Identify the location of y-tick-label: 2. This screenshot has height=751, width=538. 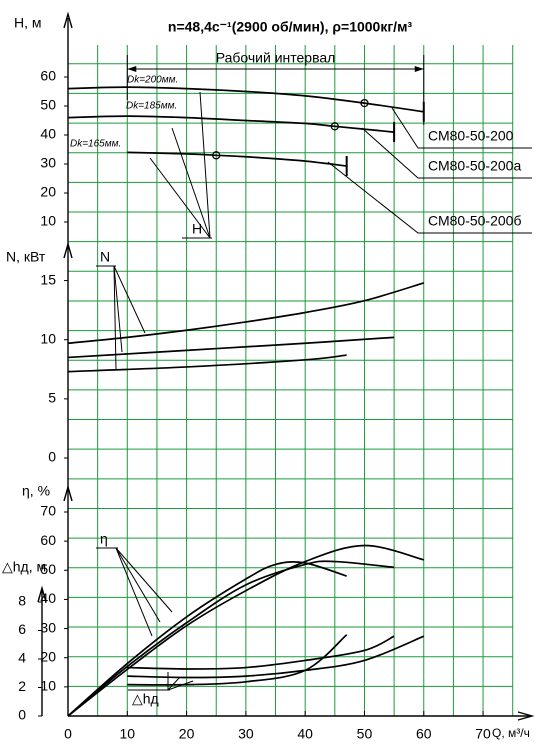
(22, 686).